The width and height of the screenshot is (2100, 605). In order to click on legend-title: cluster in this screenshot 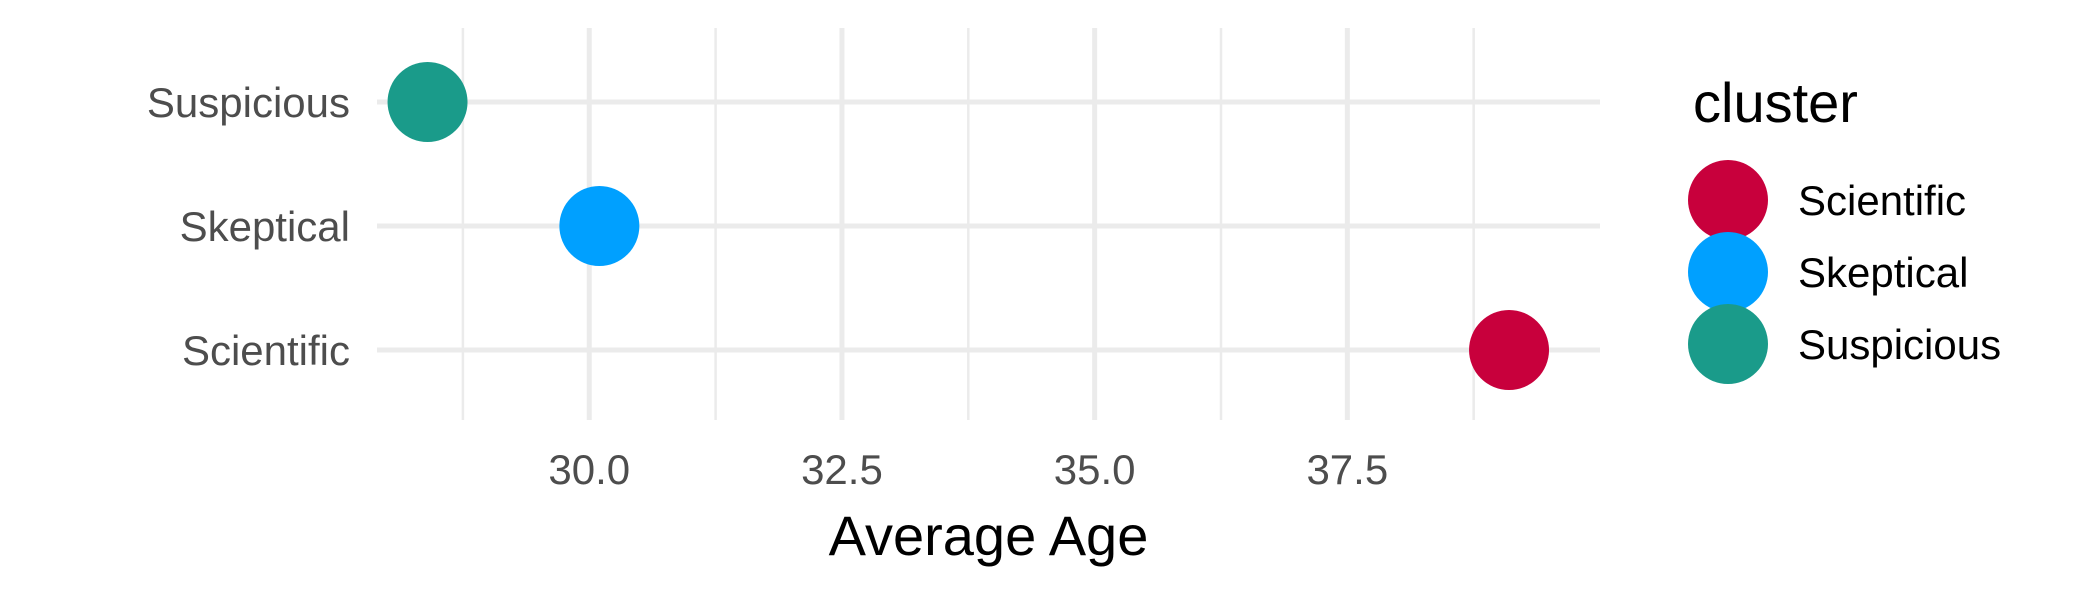, I will do `click(1775, 102)`.